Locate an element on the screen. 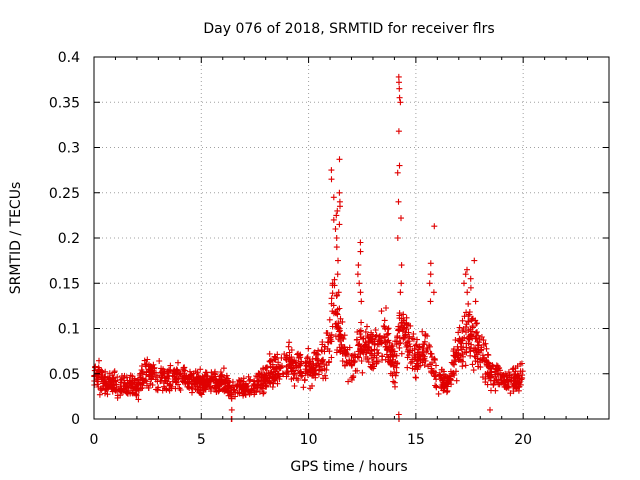 This screenshot has height=480, width=640. y-tick-label: 0.2 is located at coordinates (69, 239).